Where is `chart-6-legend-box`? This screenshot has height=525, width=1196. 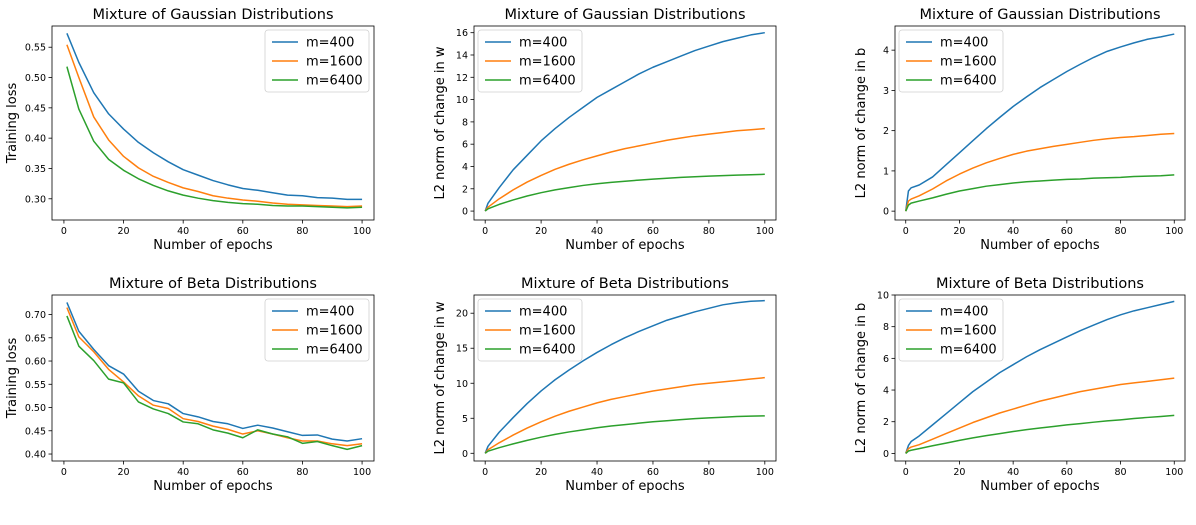
chart-6-legend-box is located at coordinates (951, 330).